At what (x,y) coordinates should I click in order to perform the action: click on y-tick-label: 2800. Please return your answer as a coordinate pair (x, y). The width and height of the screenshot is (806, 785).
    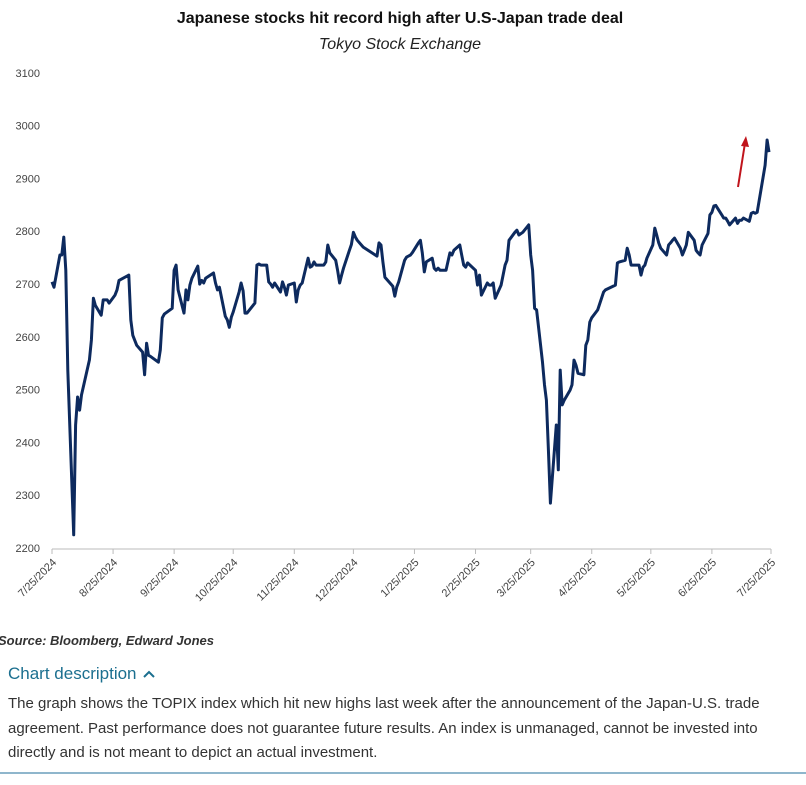
    Looking at the image, I should click on (28, 232).